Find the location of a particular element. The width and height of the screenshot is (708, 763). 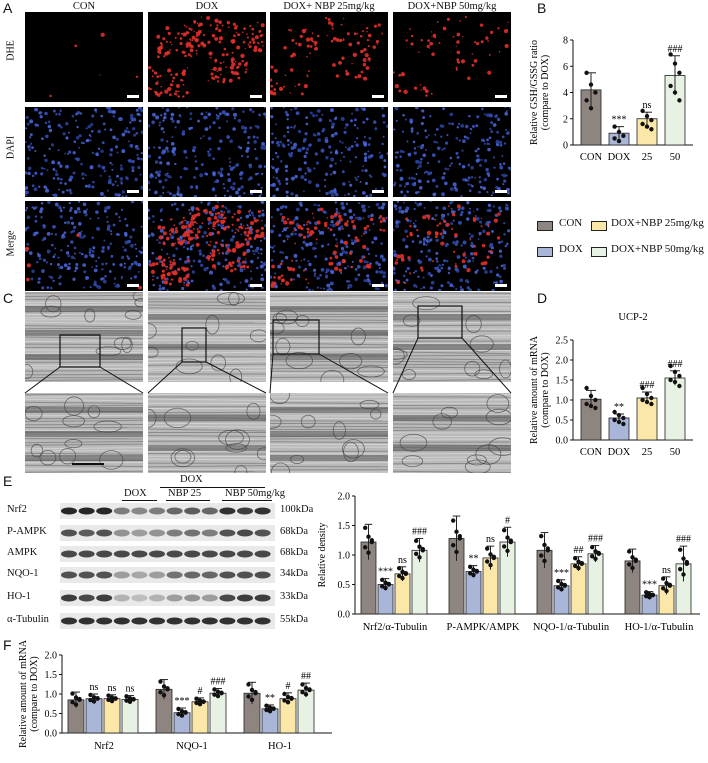

legend: CON DOX+NBP 25mg/kg DOX DOX+NBP 50mg/kg is located at coordinates (622, 237).